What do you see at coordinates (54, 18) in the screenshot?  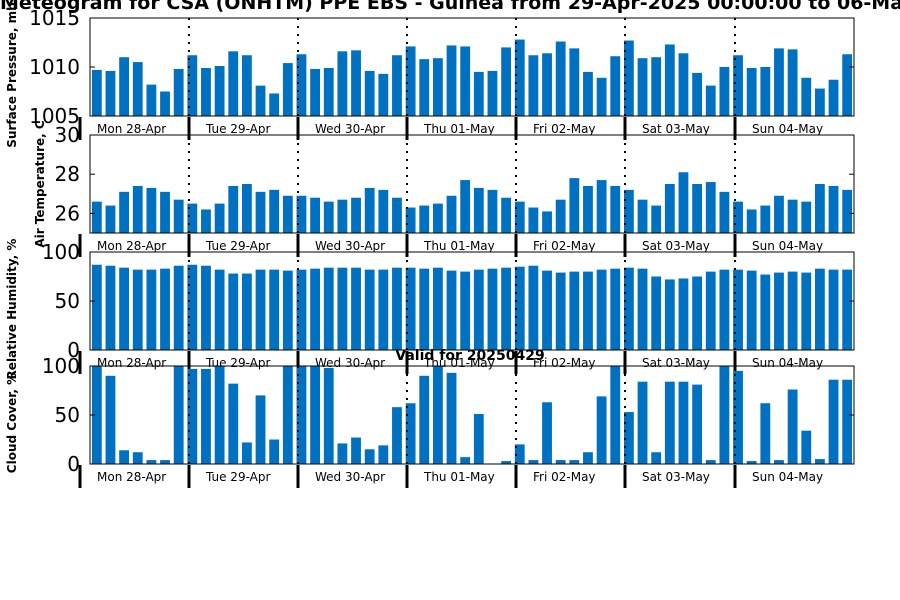 I see `y-tick-label: 1015` at bounding box center [54, 18].